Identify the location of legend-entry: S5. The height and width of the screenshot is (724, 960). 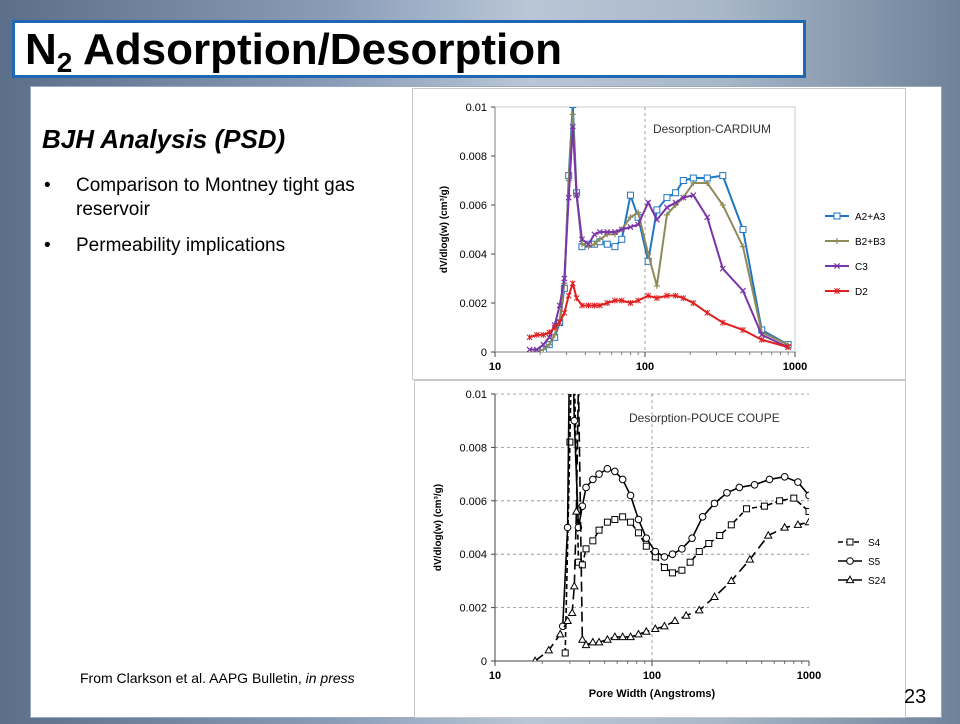
(859, 562).